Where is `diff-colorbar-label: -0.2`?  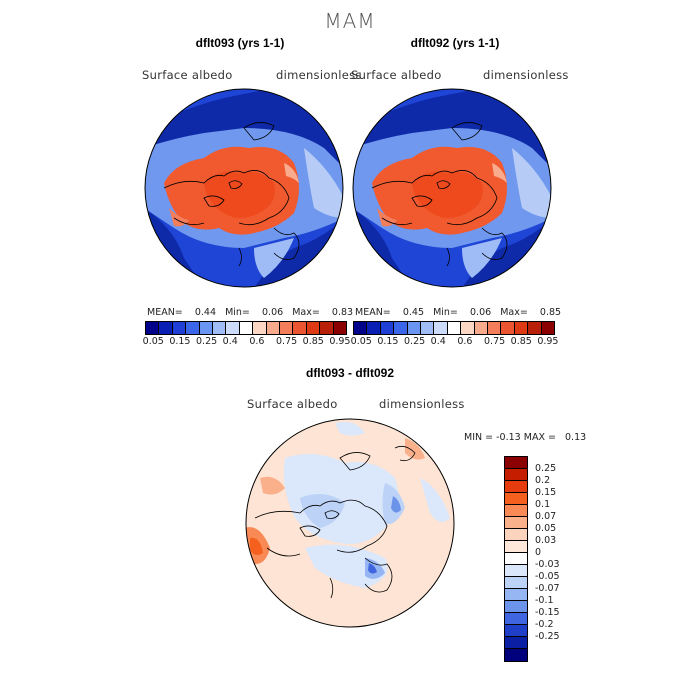 diff-colorbar-label: -0.2 is located at coordinates (544, 624).